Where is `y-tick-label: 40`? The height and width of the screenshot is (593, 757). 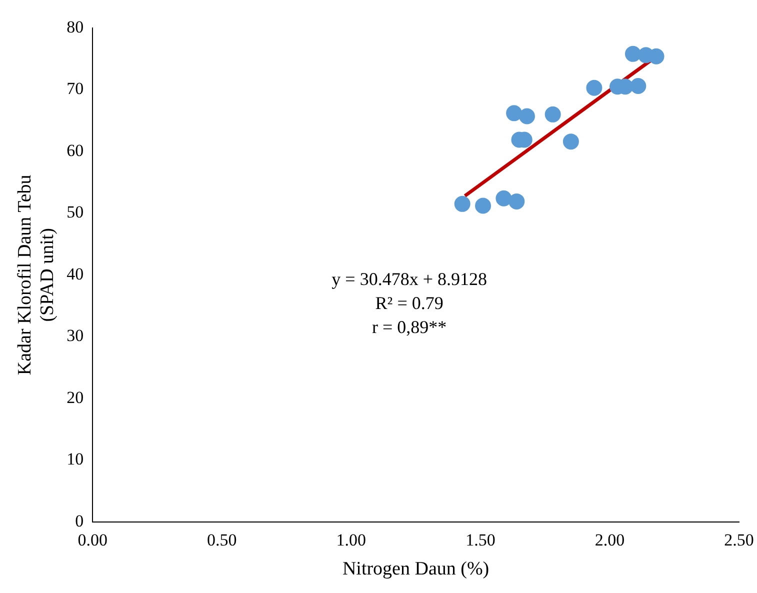 y-tick-label: 40 is located at coordinates (75, 274).